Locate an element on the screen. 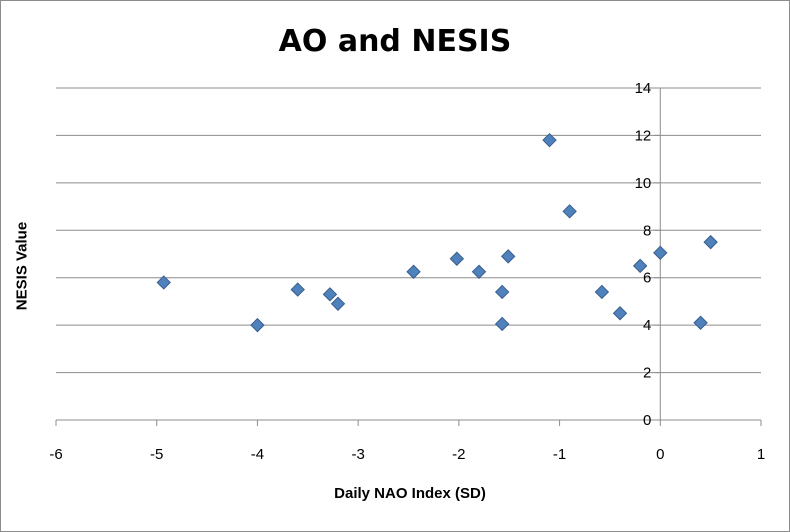 The width and height of the screenshot is (790, 532). y-tick-label-7: 14 is located at coordinates (643, 88).